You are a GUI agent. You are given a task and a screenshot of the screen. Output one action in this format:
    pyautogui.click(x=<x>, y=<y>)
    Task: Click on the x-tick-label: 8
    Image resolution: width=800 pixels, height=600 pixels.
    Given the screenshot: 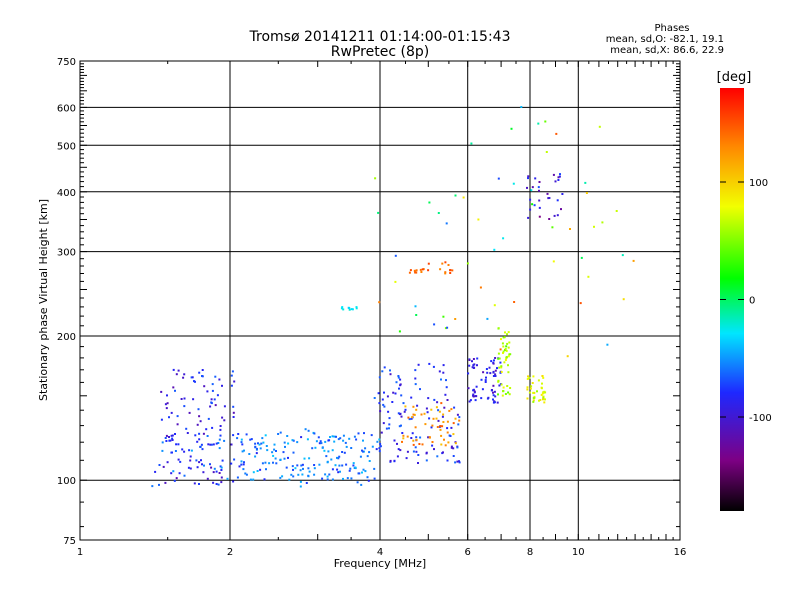 What is the action you would take?
    pyautogui.click(x=530, y=552)
    